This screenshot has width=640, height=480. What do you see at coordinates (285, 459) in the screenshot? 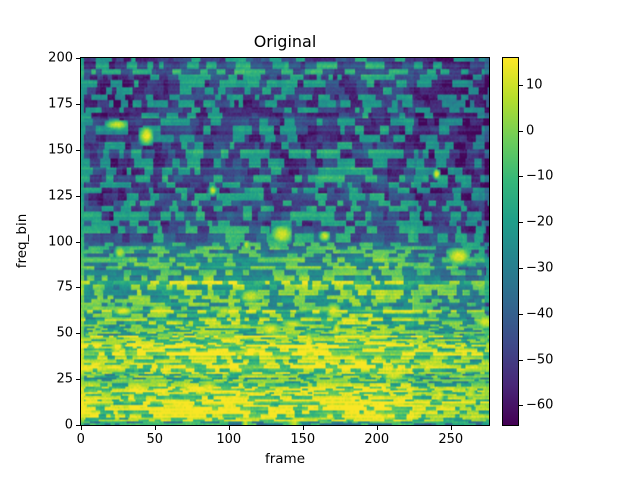
I see `x-axis-label: frame` at bounding box center [285, 459].